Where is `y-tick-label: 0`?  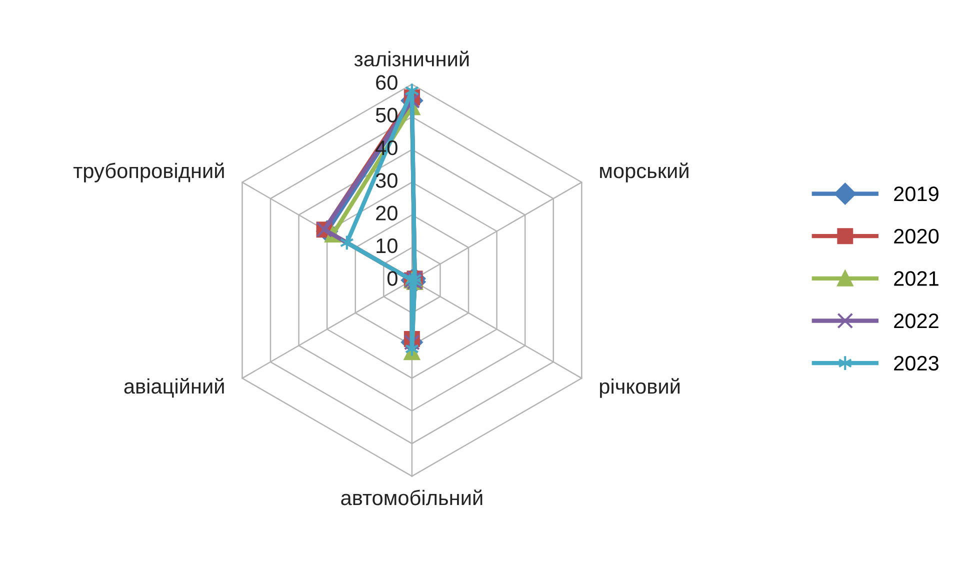 y-tick-label: 0 is located at coordinates (392, 278).